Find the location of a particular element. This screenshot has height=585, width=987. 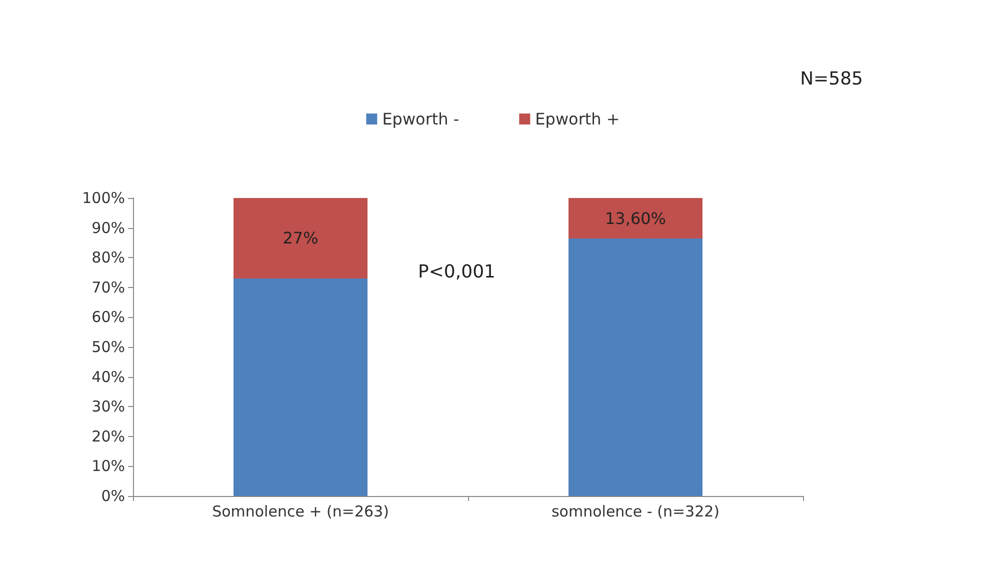

y-tick-label: 20% is located at coordinates (108, 436).